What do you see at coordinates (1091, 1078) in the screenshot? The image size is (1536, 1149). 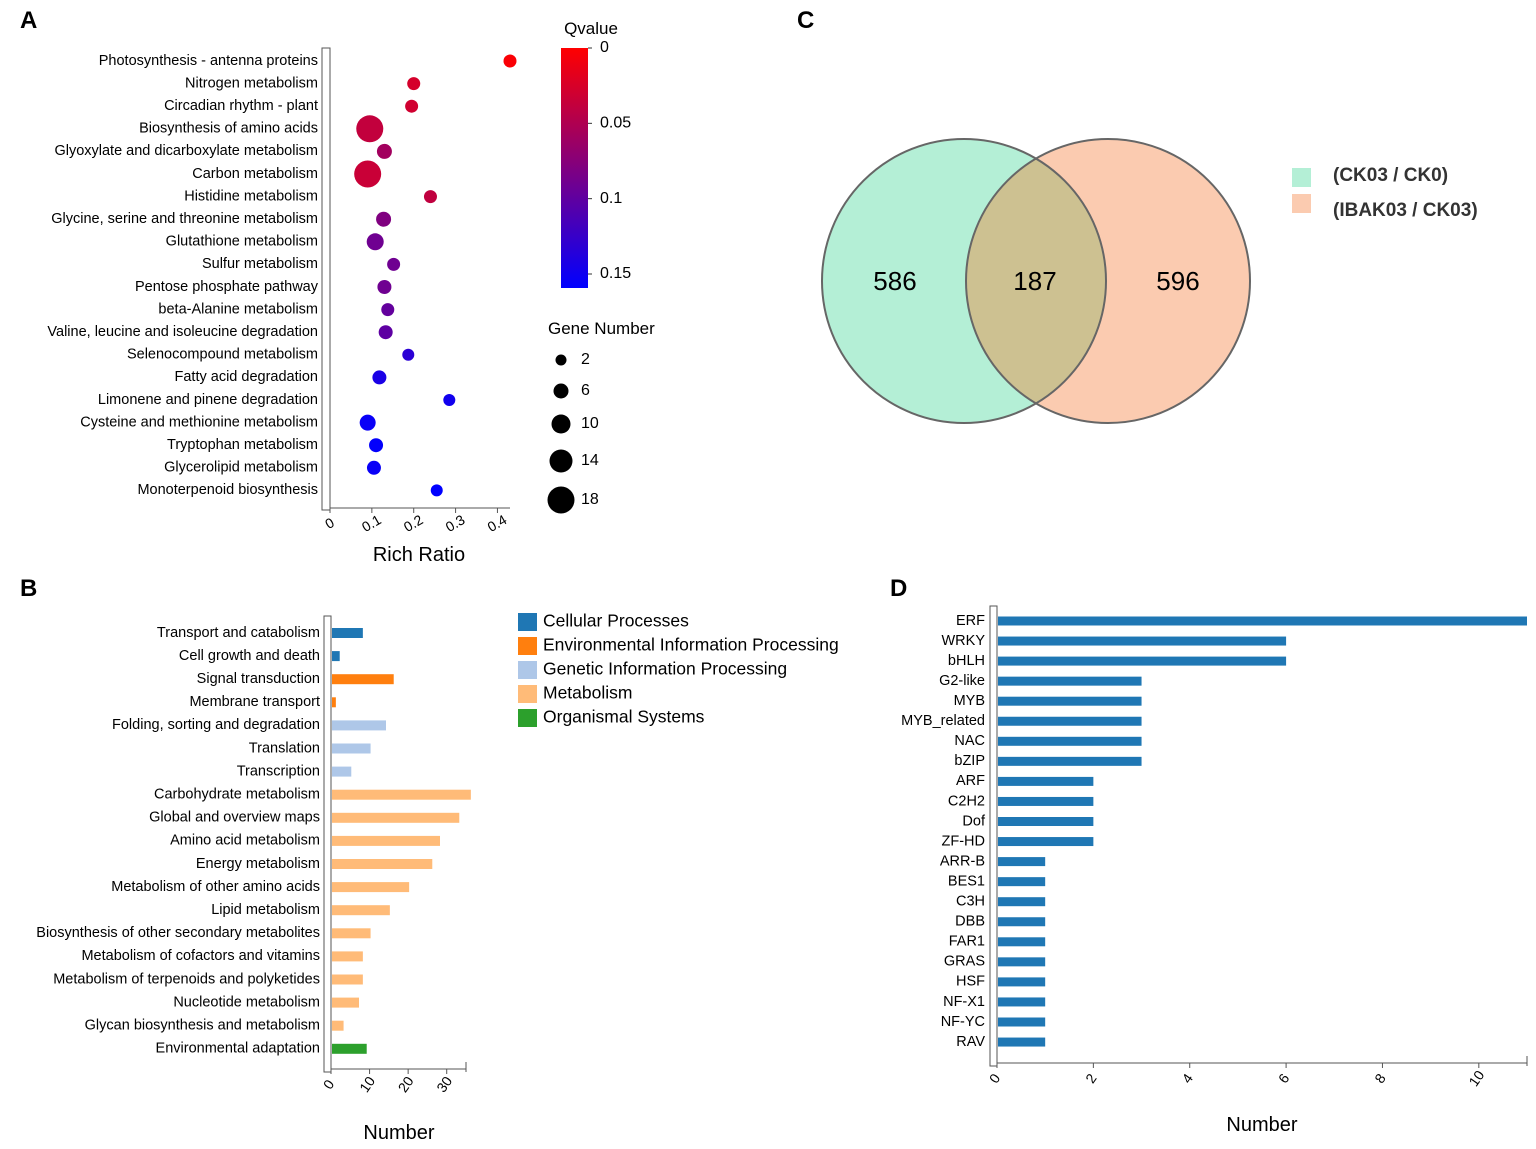 I see `d-x-tick-label: 2` at bounding box center [1091, 1078].